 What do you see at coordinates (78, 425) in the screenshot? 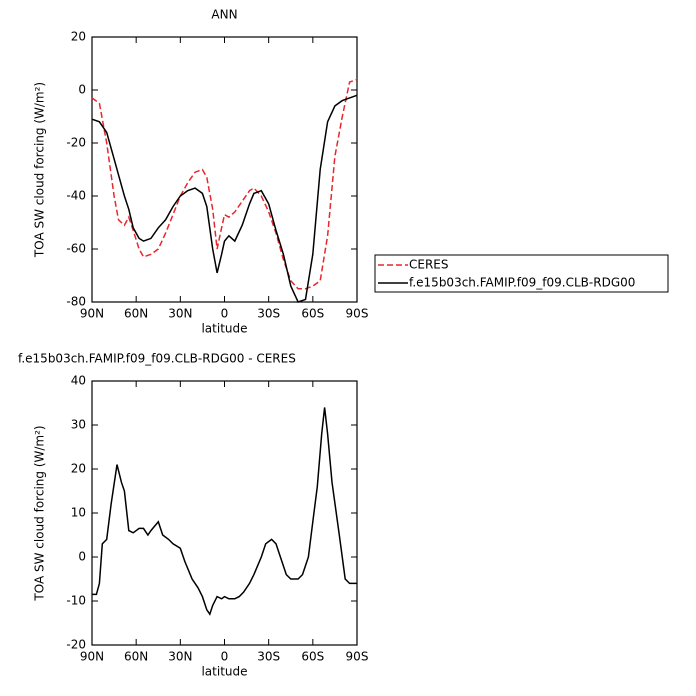
I see `y-tick-label: 30` at bounding box center [78, 425].